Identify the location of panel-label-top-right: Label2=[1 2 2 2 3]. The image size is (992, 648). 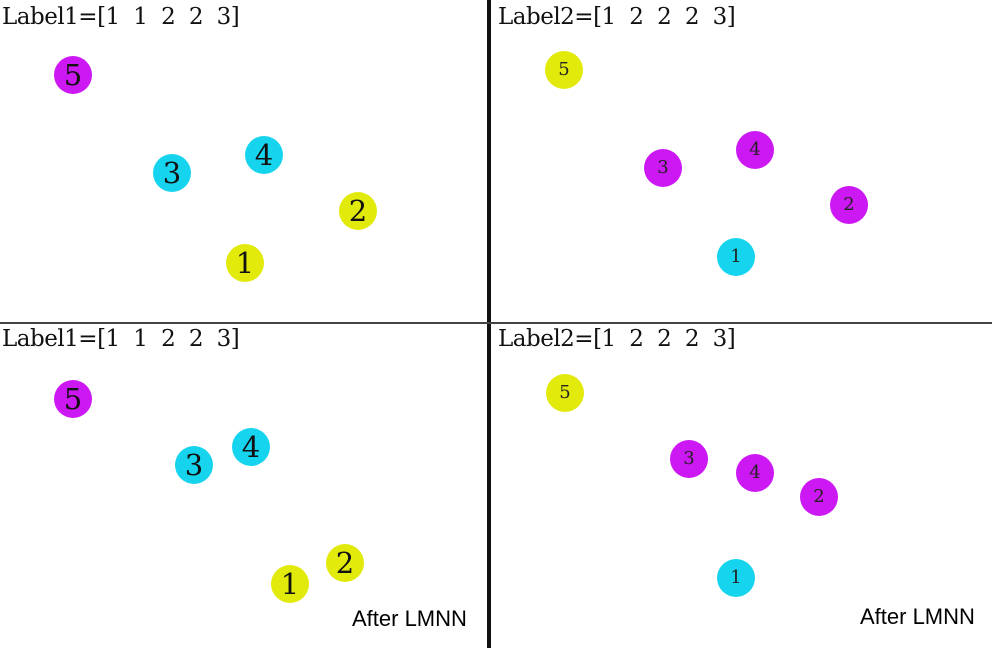
(617, 17).